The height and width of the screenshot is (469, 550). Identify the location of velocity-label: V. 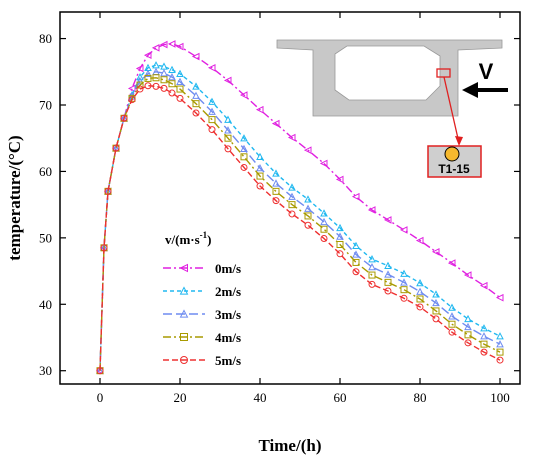
(486, 71).